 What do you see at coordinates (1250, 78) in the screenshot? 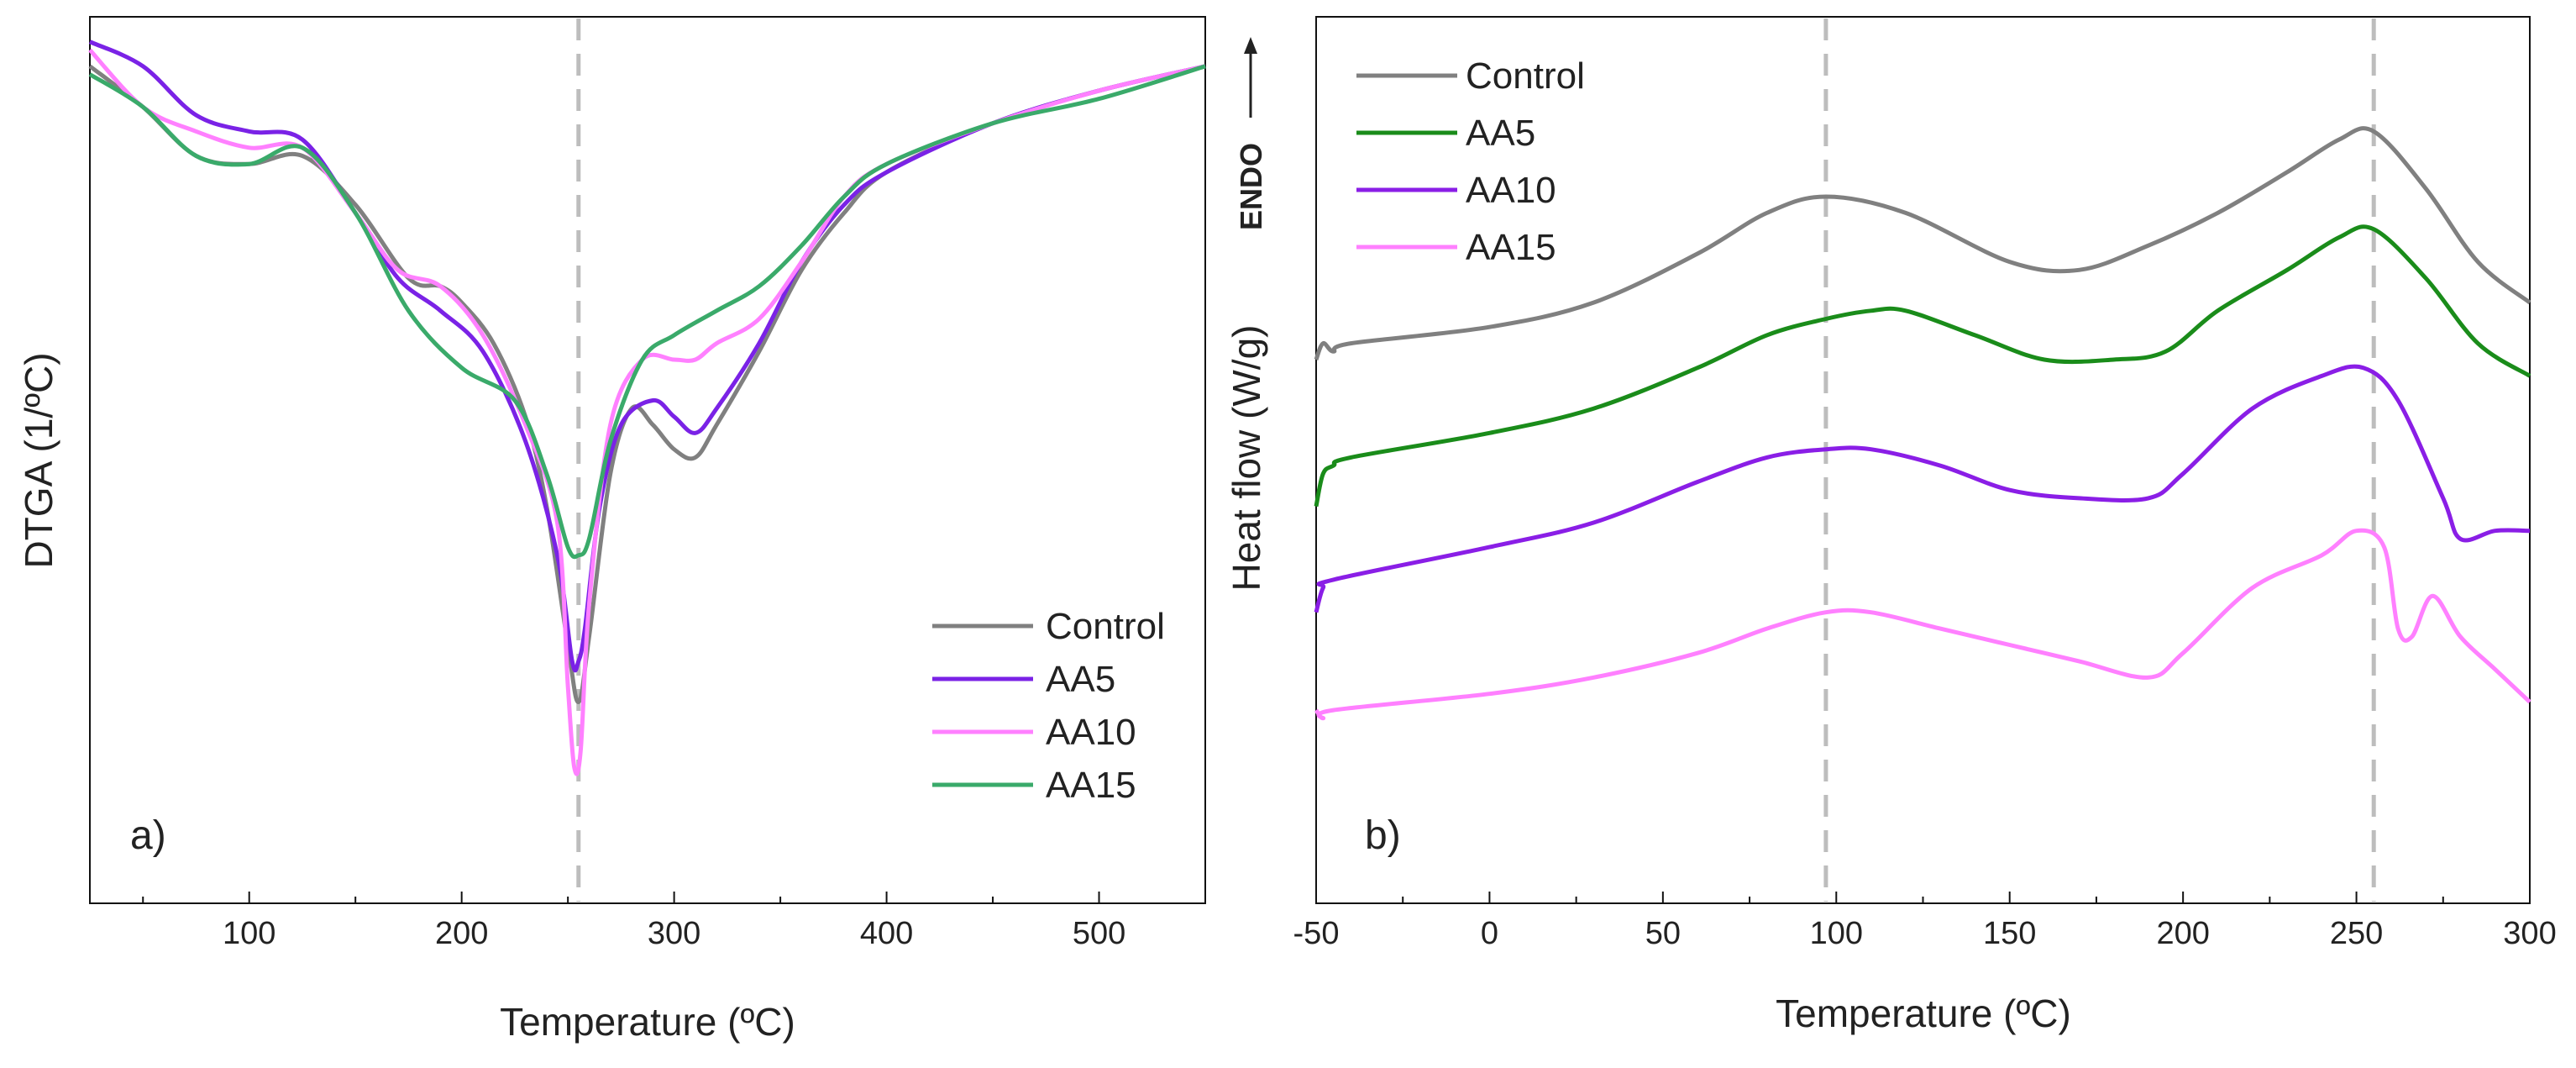
I see `endo-arrow-icon` at bounding box center [1250, 78].